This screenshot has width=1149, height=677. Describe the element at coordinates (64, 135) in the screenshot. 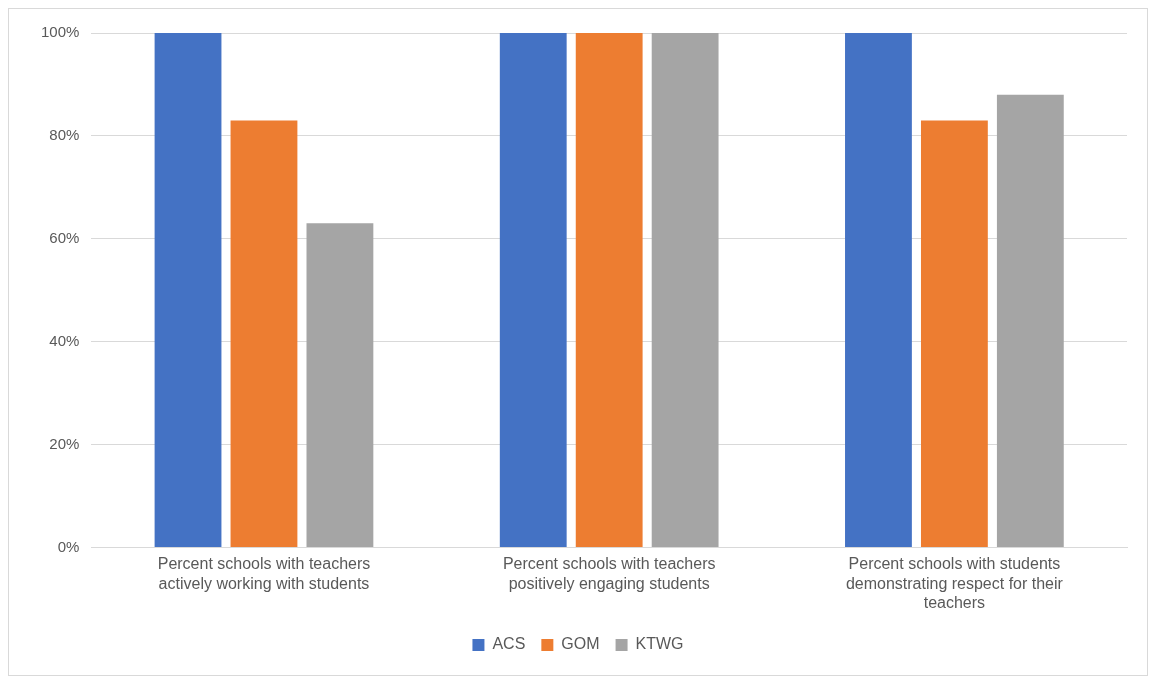

I see `y-tick-label: 80%` at that location.